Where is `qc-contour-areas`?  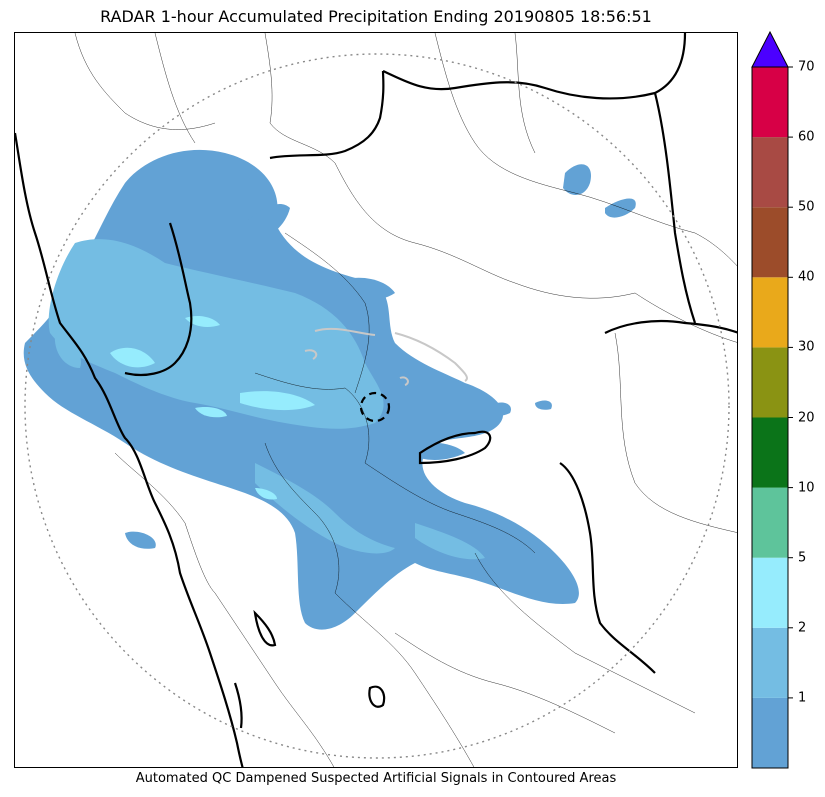
qc-contour-areas is located at coordinates (386, 356).